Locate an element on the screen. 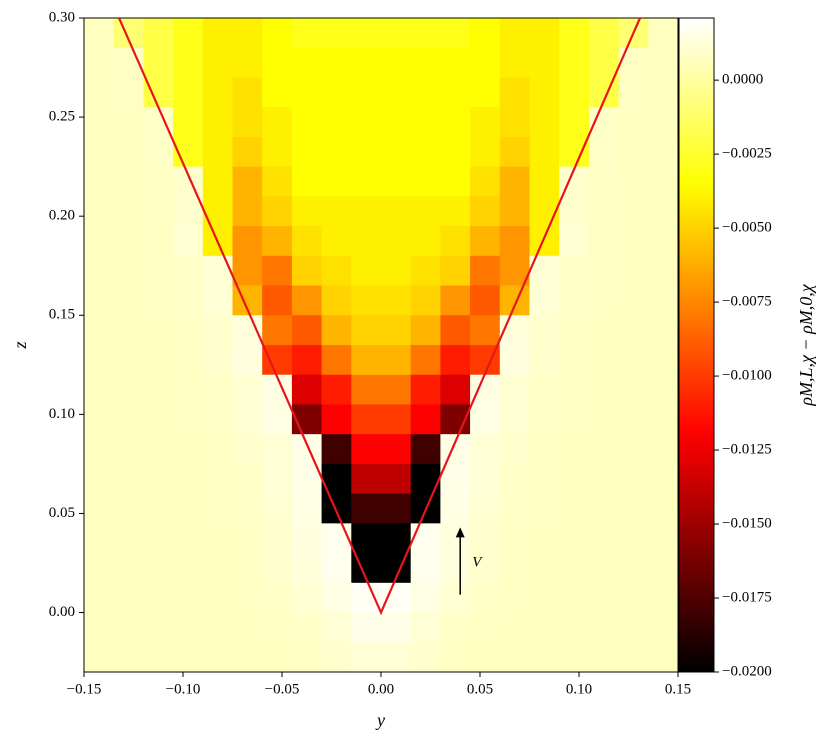 This screenshot has width=830, height=748. x-tick-label: 0.10 is located at coordinates (579, 689).